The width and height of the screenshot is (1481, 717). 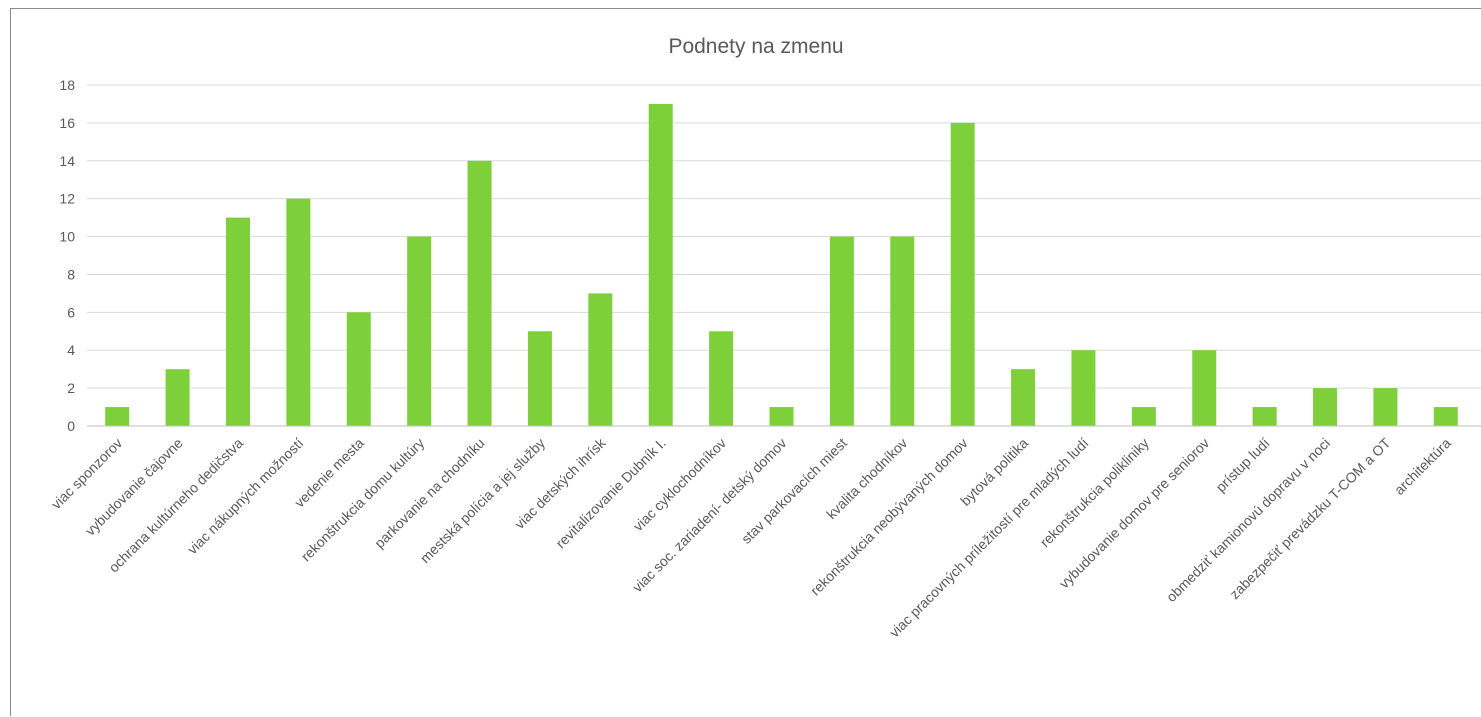 I want to click on x-category-label: architektúra, so click(x=1422, y=466).